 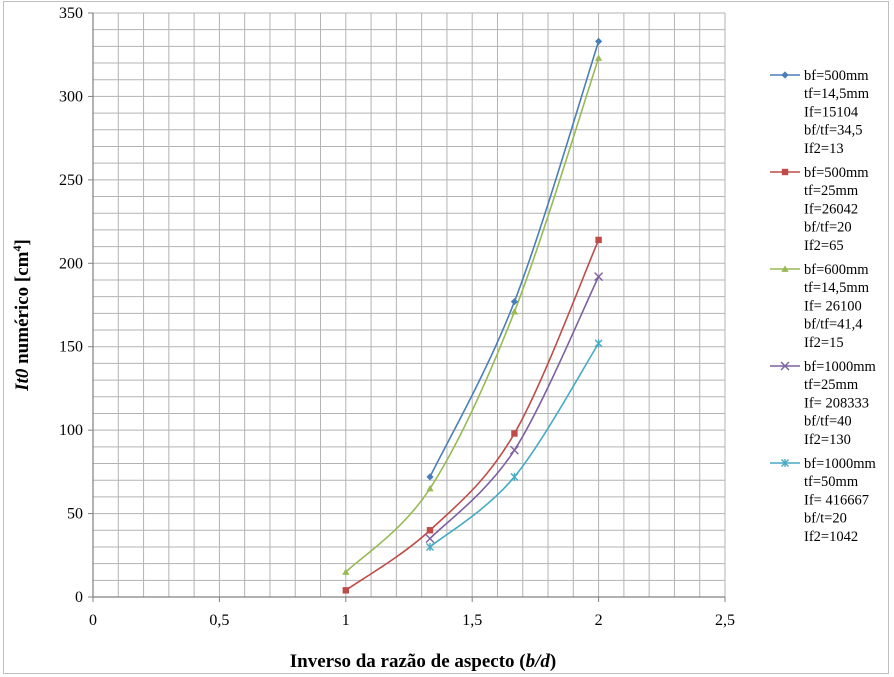 What do you see at coordinates (79, 597) in the screenshot?
I see `y-tick-label: 0` at bounding box center [79, 597].